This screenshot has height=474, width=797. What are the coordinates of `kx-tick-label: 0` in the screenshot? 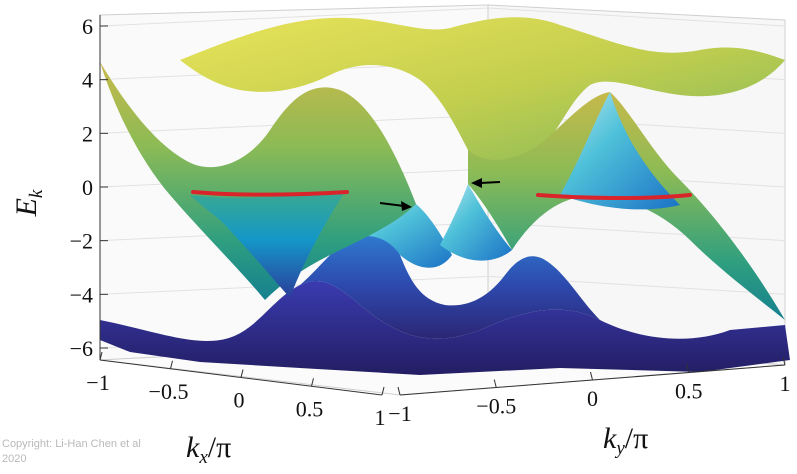 It's located at (239, 400).